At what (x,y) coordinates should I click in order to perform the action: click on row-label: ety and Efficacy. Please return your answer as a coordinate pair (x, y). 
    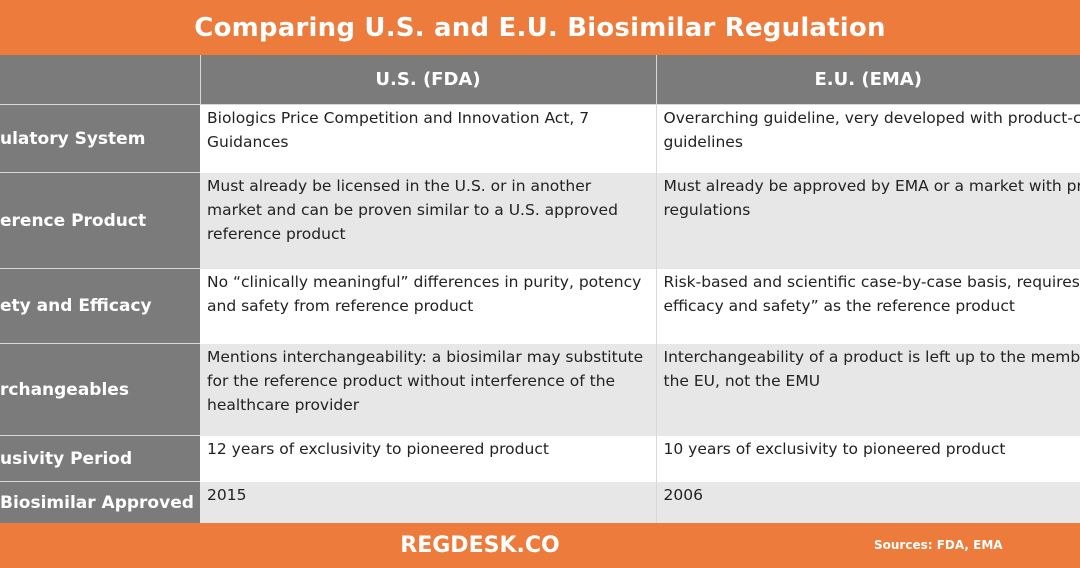
    Looking at the image, I should click on (100, 306).